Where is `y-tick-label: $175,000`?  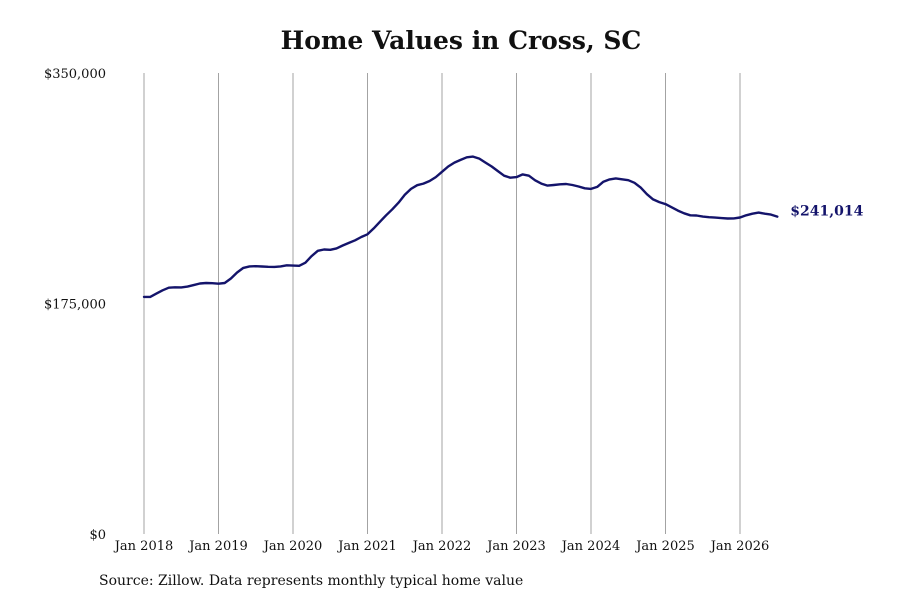 y-tick-label: $175,000 is located at coordinates (75, 305).